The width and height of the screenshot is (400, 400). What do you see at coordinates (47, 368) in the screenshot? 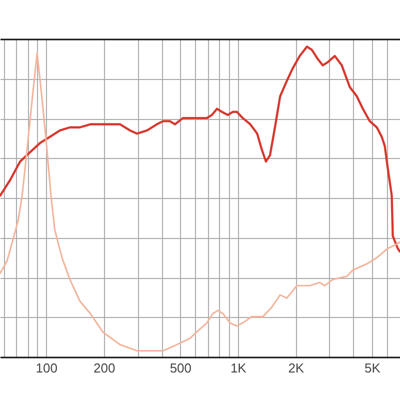
I see `x-tick-label: 100` at bounding box center [47, 368].